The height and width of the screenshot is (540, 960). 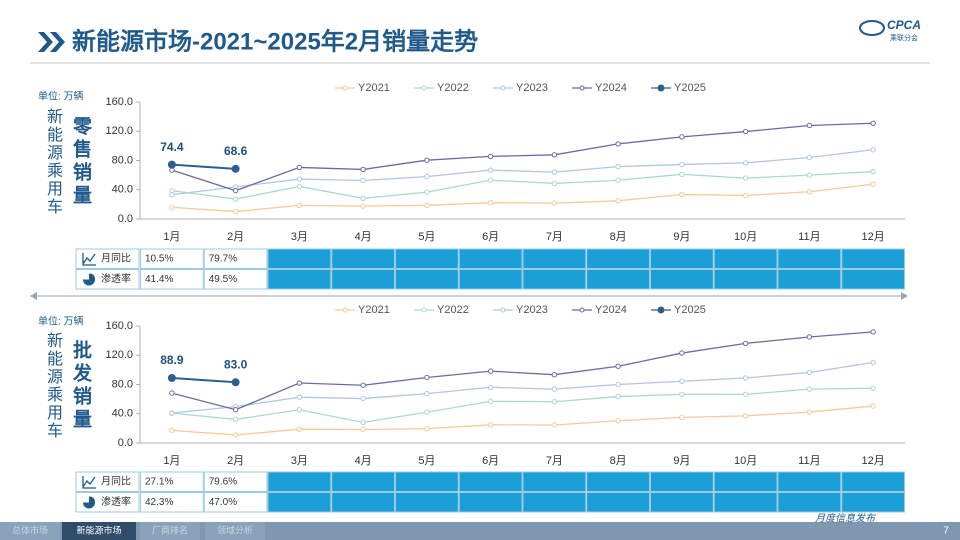 What do you see at coordinates (159, 279) in the screenshot?
I see `table-cell-text: 41.4%` at bounding box center [159, 279].